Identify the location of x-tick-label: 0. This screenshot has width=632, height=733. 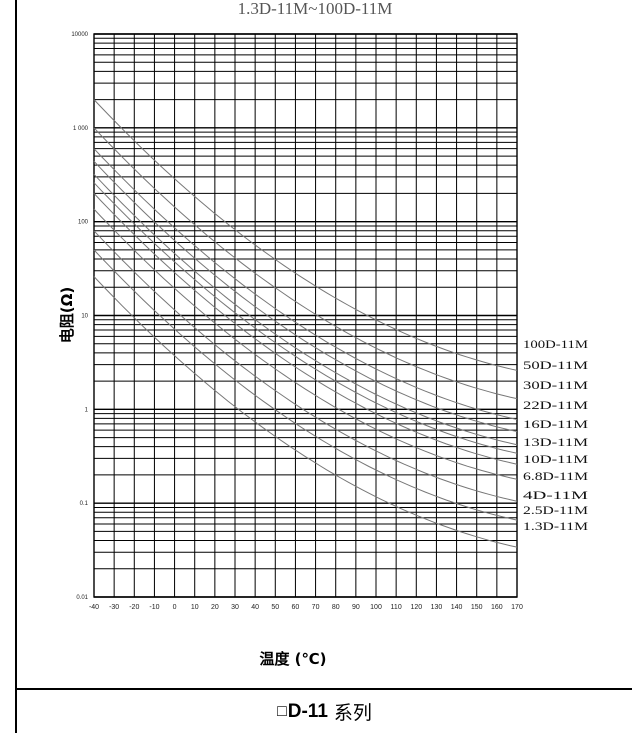
(175, 607).